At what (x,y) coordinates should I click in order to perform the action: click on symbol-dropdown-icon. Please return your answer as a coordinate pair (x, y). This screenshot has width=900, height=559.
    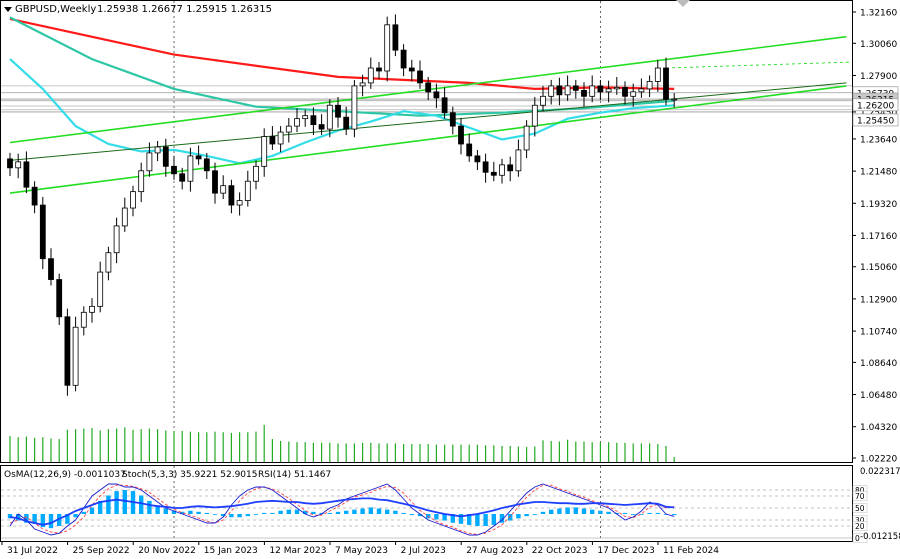
    Looking at the image, I should click on (8, 9).